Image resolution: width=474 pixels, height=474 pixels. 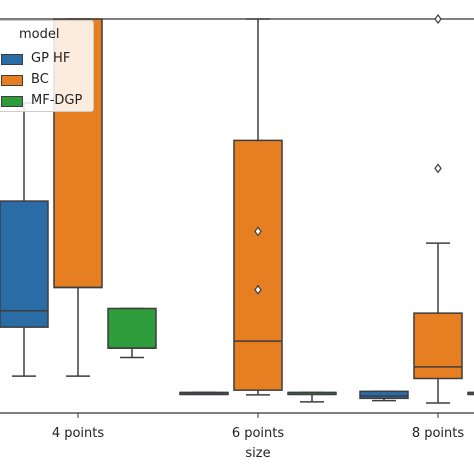 I want to click on legend-swatch-gp-hf, so click(x=12, y=59).